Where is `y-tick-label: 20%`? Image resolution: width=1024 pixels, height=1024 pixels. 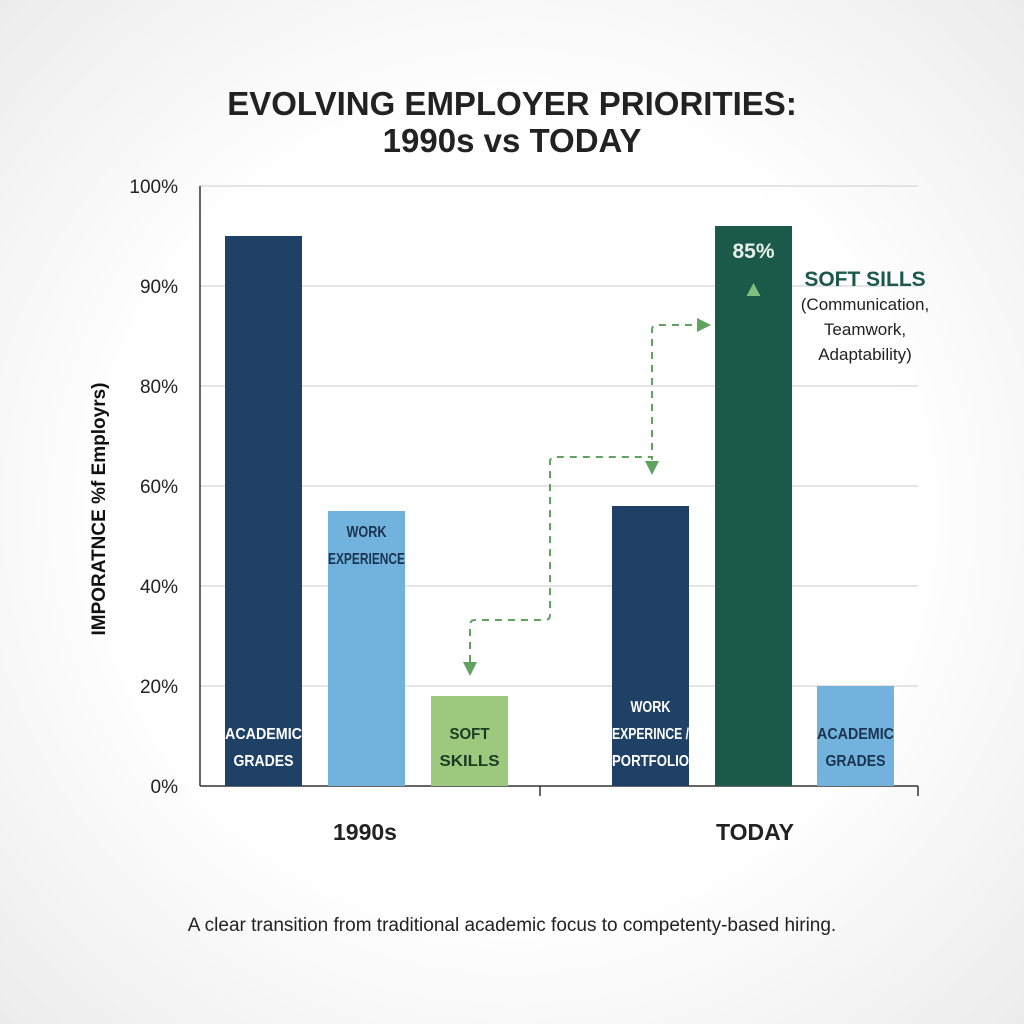 y-tick-label: 20% is located at coordinates (159, 687).